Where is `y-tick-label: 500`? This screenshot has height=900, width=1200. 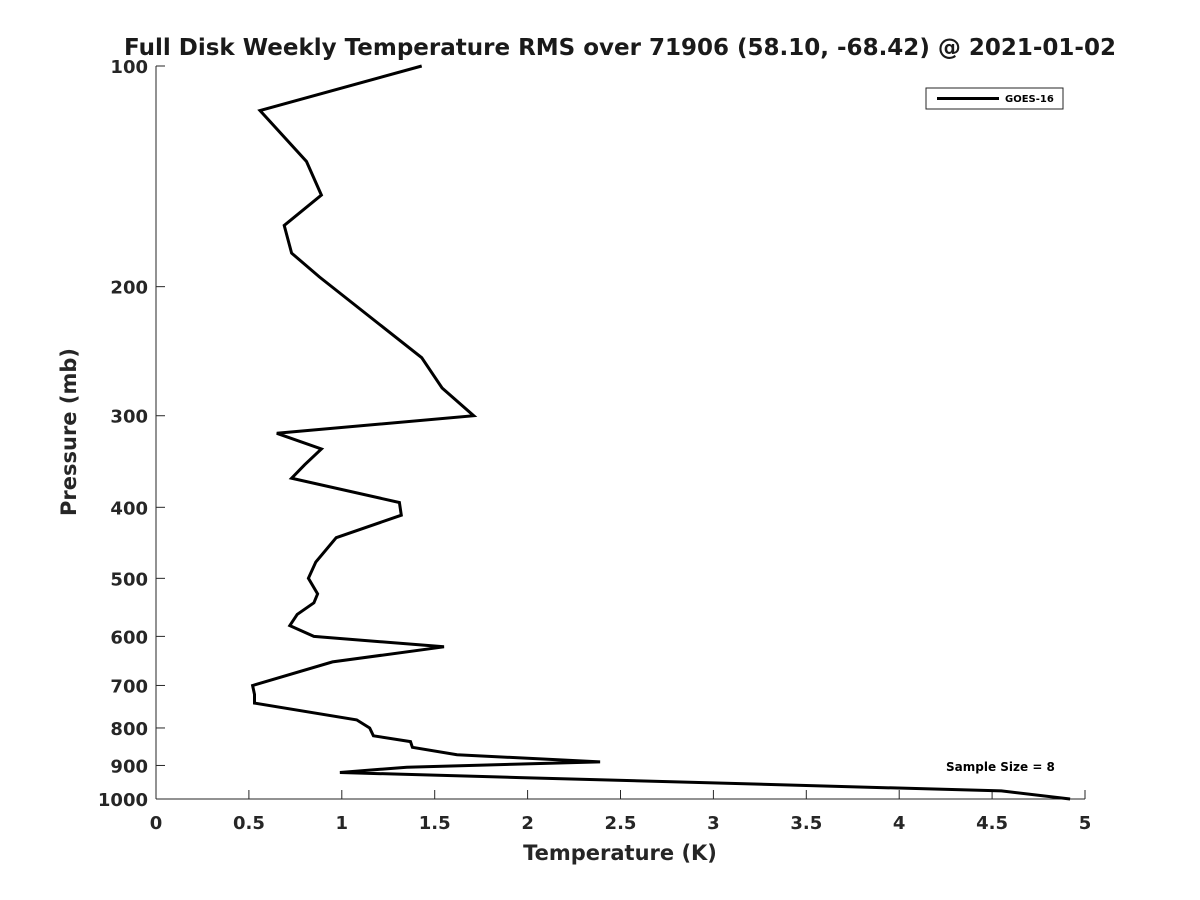 y-tick-label: 500 is located at coordinates (129, 579).